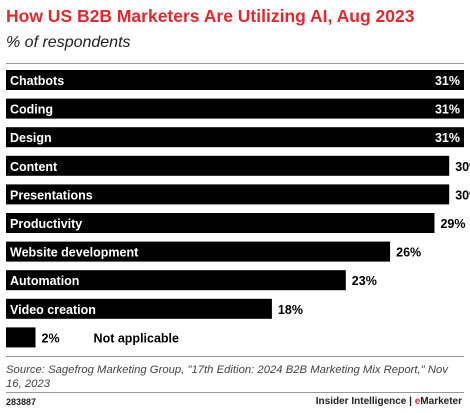  I want to click on bar-website-development, so click(198, 251).